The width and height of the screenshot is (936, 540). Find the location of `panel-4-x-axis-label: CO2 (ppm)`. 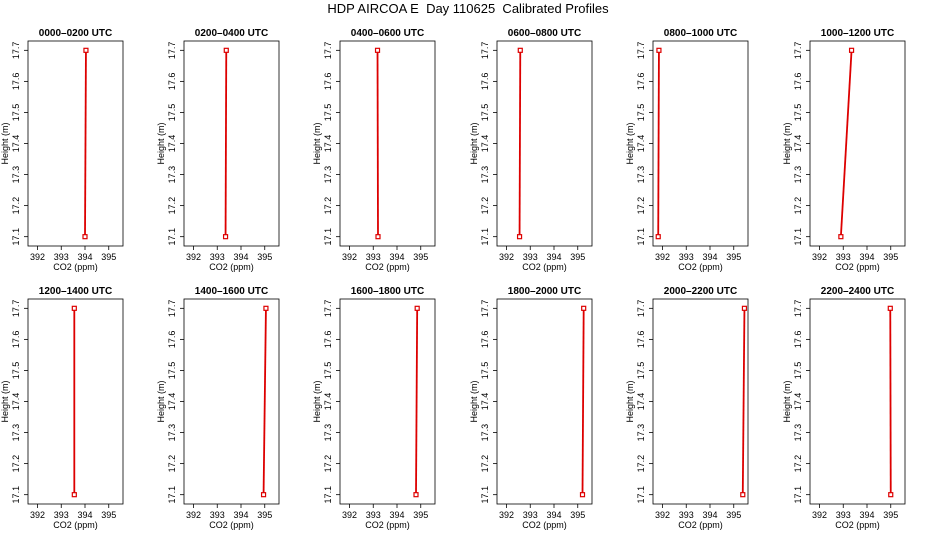

panel-4-x-axis-label: CO2 (ppm) is located at coordinates (544, 267).